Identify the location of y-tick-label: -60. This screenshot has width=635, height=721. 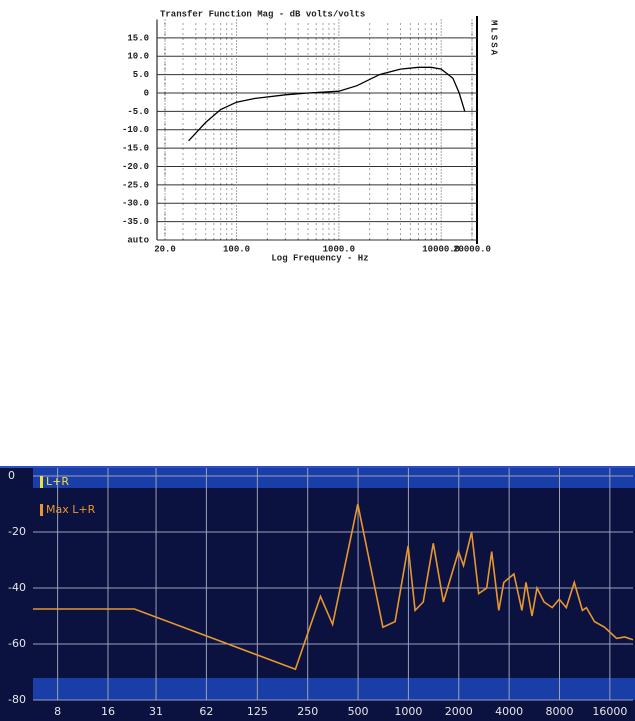
(17, 643).